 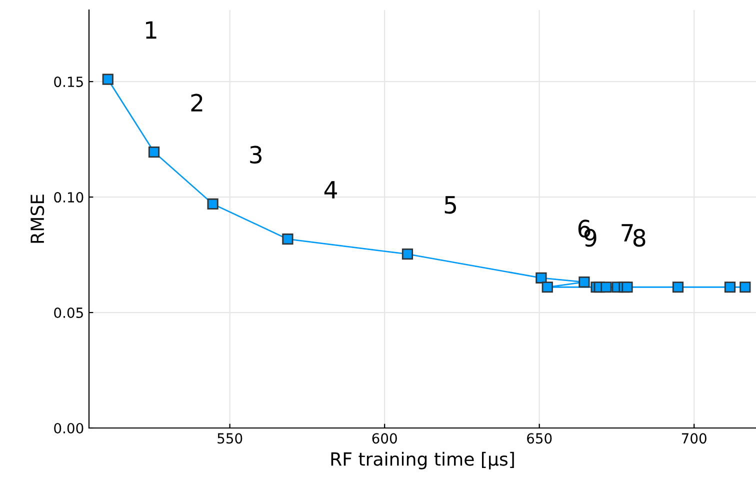 I want to click on annotation: 2, so click(x=196, y=103).